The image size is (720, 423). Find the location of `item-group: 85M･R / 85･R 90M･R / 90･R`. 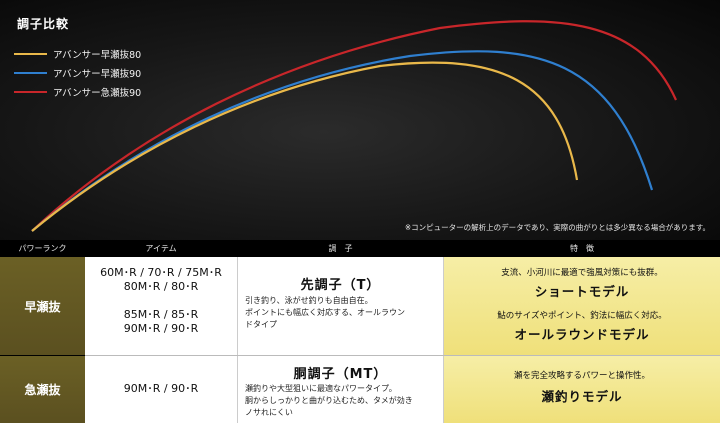

item-group: 85M･R / 85･R 90M･R / 90･R is located at coordinates (161, 322).